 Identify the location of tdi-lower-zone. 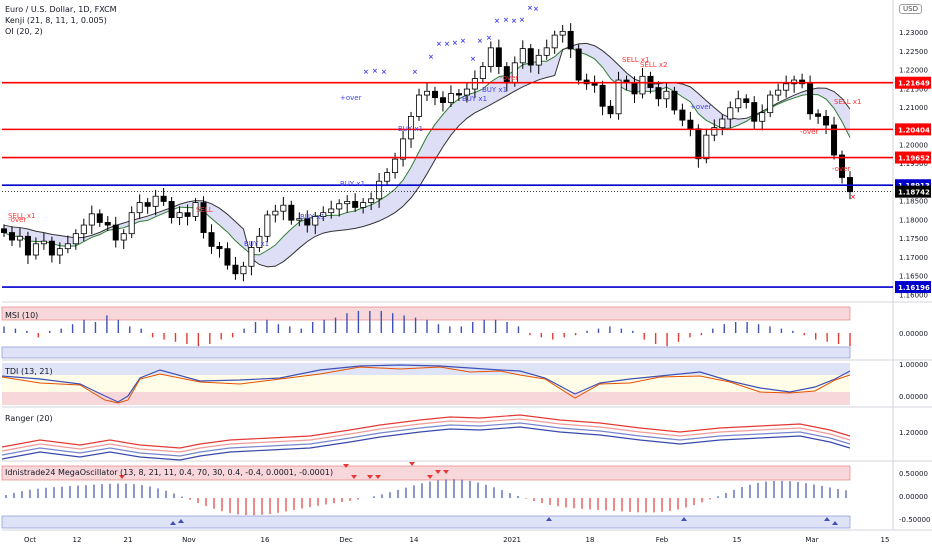
(426, 398).